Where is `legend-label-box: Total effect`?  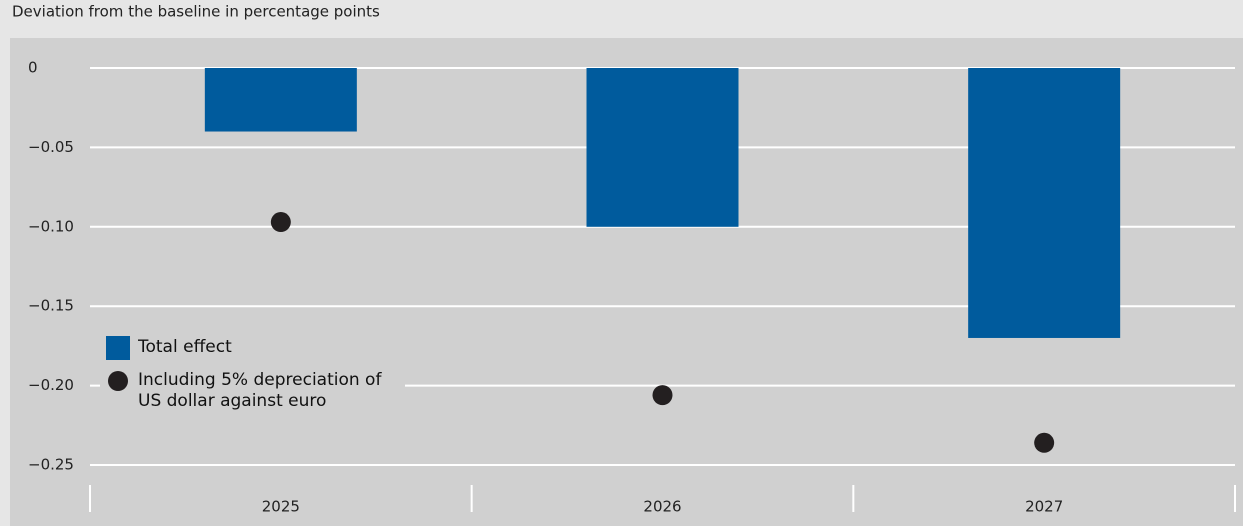 legend-label-box: Total effect is located at coordinates (185, 347).